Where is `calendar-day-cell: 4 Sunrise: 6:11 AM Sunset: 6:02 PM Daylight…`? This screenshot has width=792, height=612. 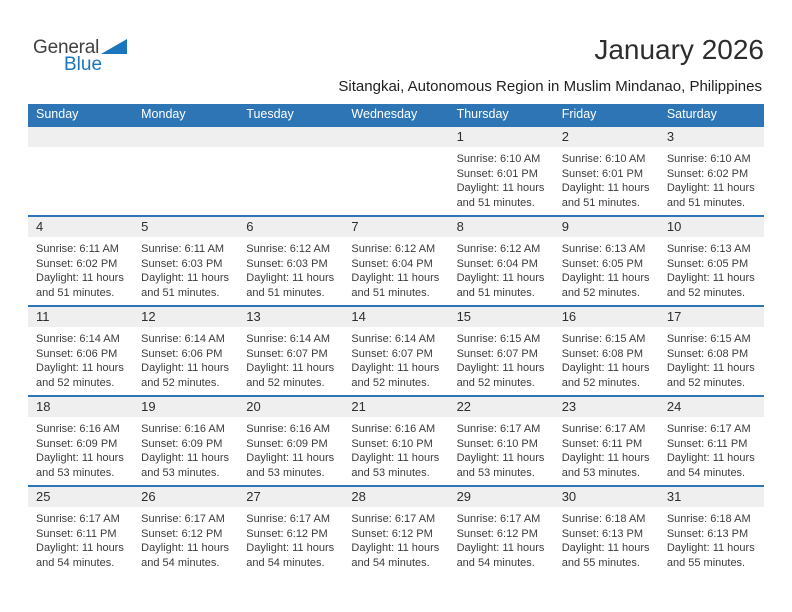
calendar-day-cell: 4 Sunrise: 6:11 AM Sunset: 6:02 PM Daylight… is located at coordinates (81, 261).